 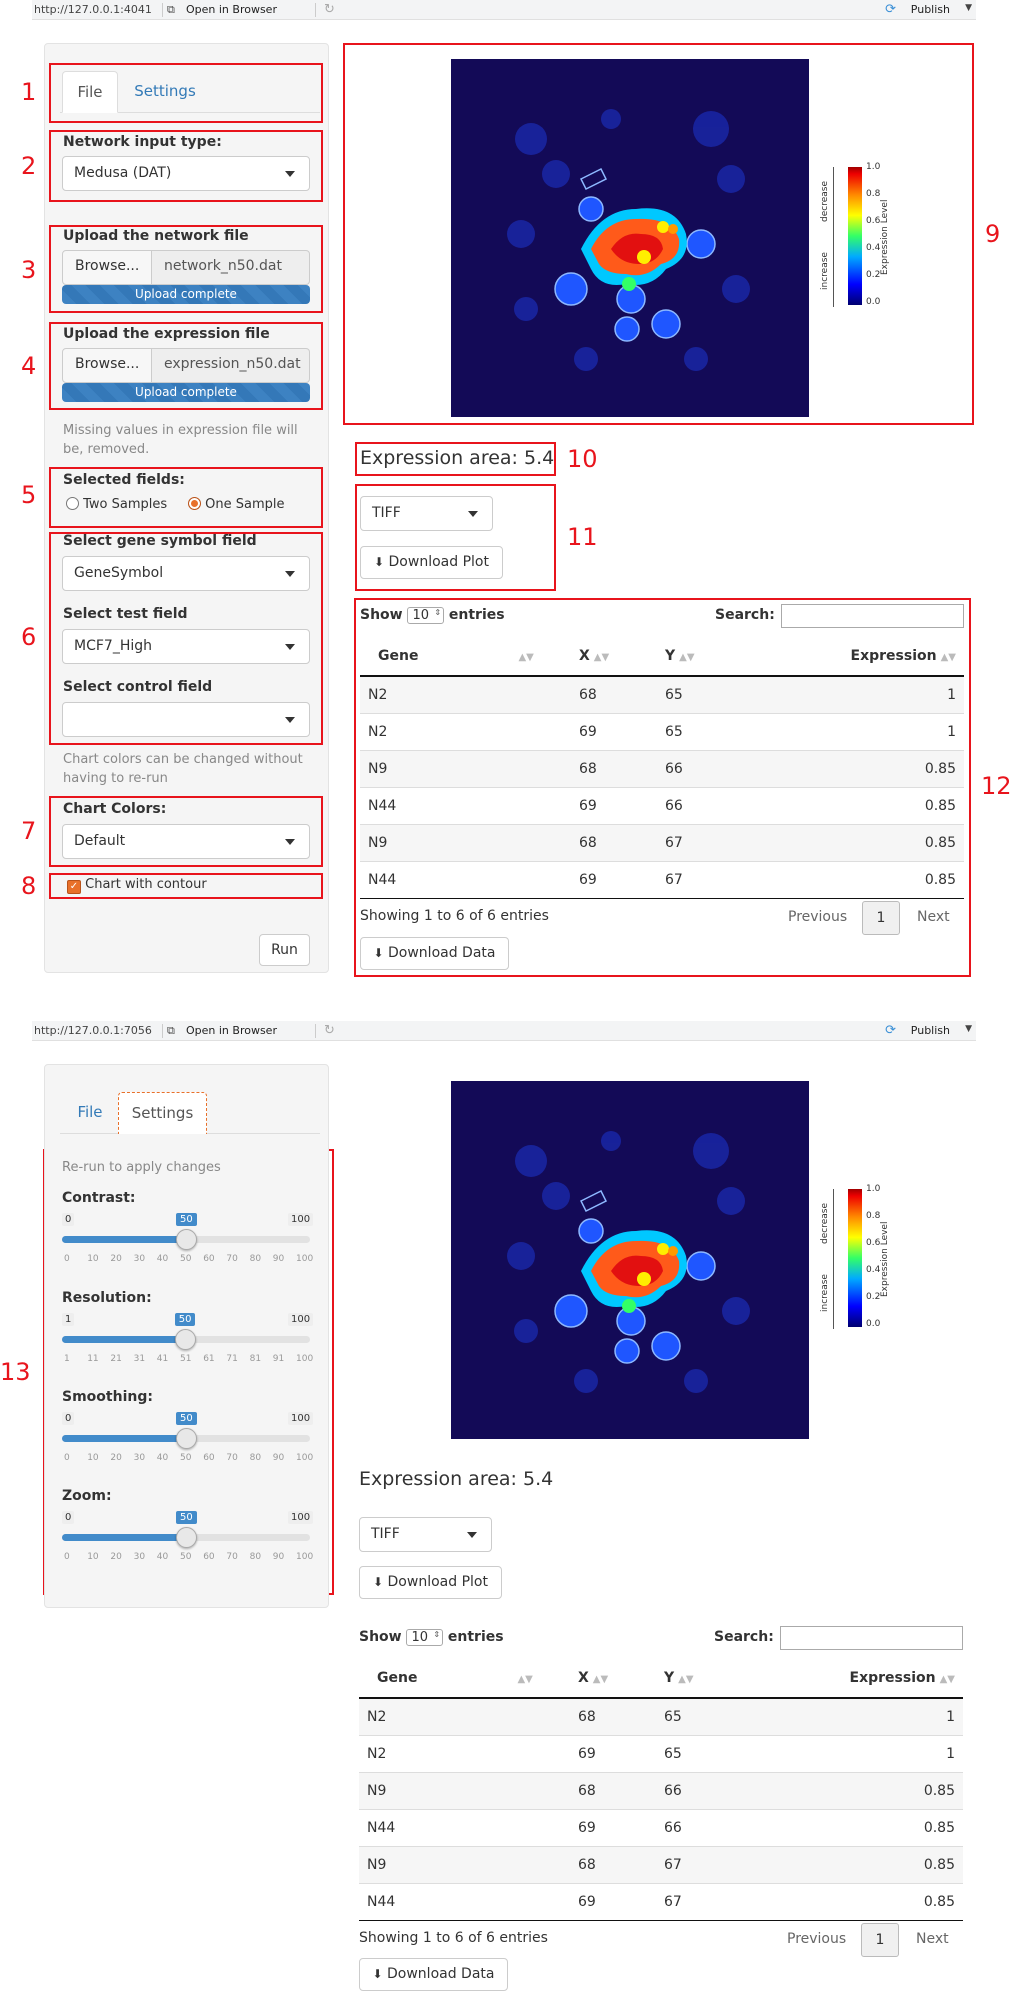 I want to click on slider-tick: 50, so click(x=186, y=1557).